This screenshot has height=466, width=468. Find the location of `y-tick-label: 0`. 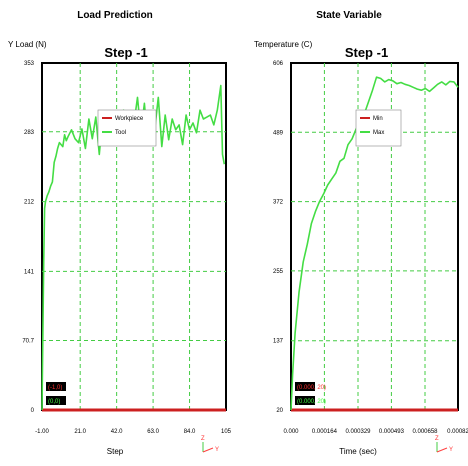

y-tick-label: 0 is located at coordinates (33, 411).